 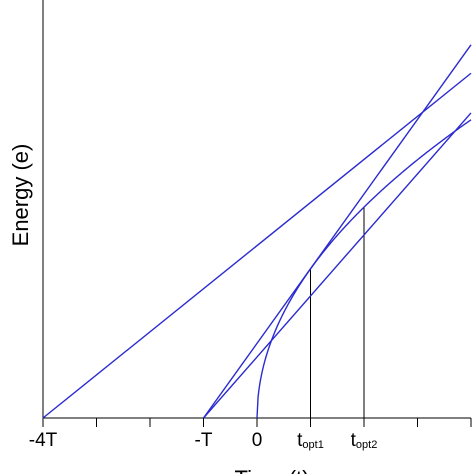 What do you see at coordinates (364, 440) in the screenshot?
I see `x-tick-label: topt2` at bounding box center [364, 440].